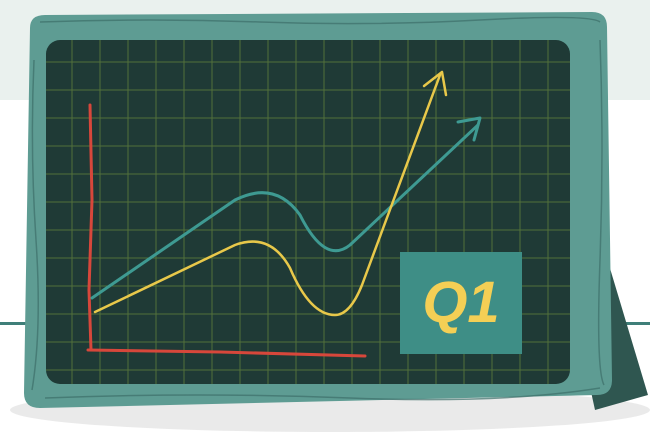 This screenshot has width=650, height=444. Describe the element at coordinates (90, 227) in the screenshot. I see `y-axis` at that location.